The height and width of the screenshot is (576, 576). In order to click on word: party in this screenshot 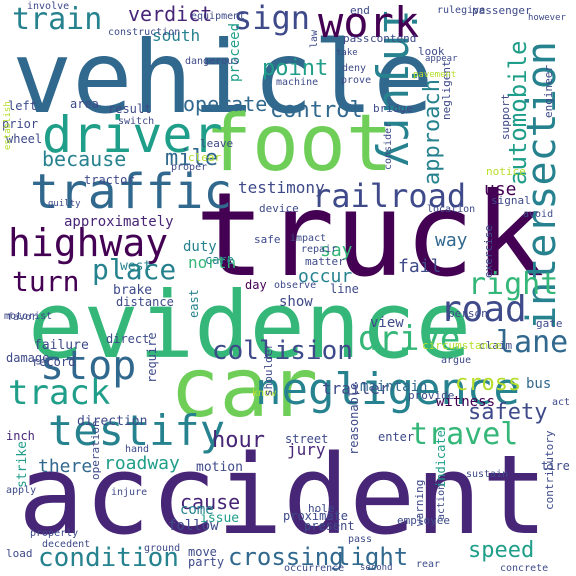, I will do `click(206, 562)`.